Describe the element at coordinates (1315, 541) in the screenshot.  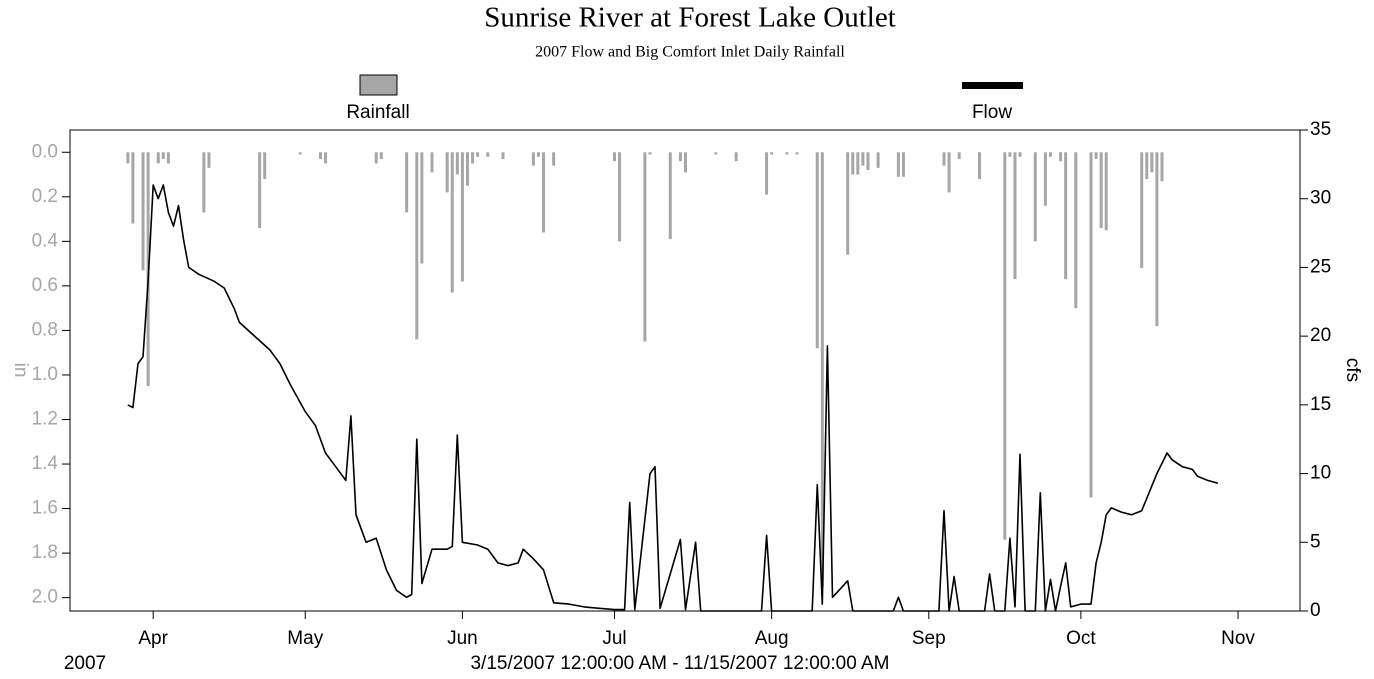
I see `y2-tick-label: 5` at that location.